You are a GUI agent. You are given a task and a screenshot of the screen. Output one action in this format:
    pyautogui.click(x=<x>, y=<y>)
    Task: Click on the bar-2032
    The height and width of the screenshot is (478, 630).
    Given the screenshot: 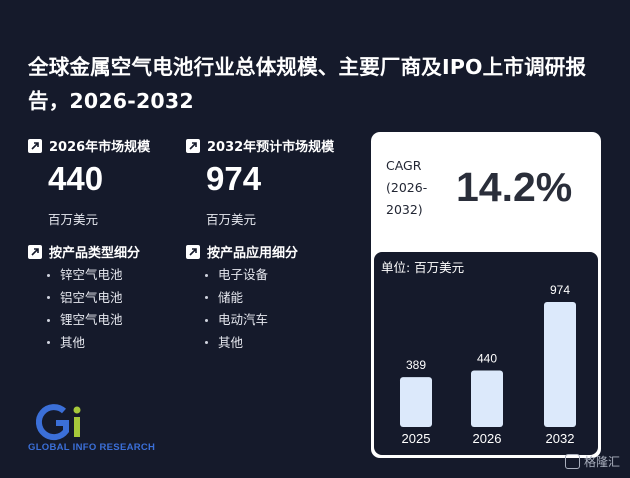 What is the action you would take?
    pyautogui.click(x=560, y=364)
    